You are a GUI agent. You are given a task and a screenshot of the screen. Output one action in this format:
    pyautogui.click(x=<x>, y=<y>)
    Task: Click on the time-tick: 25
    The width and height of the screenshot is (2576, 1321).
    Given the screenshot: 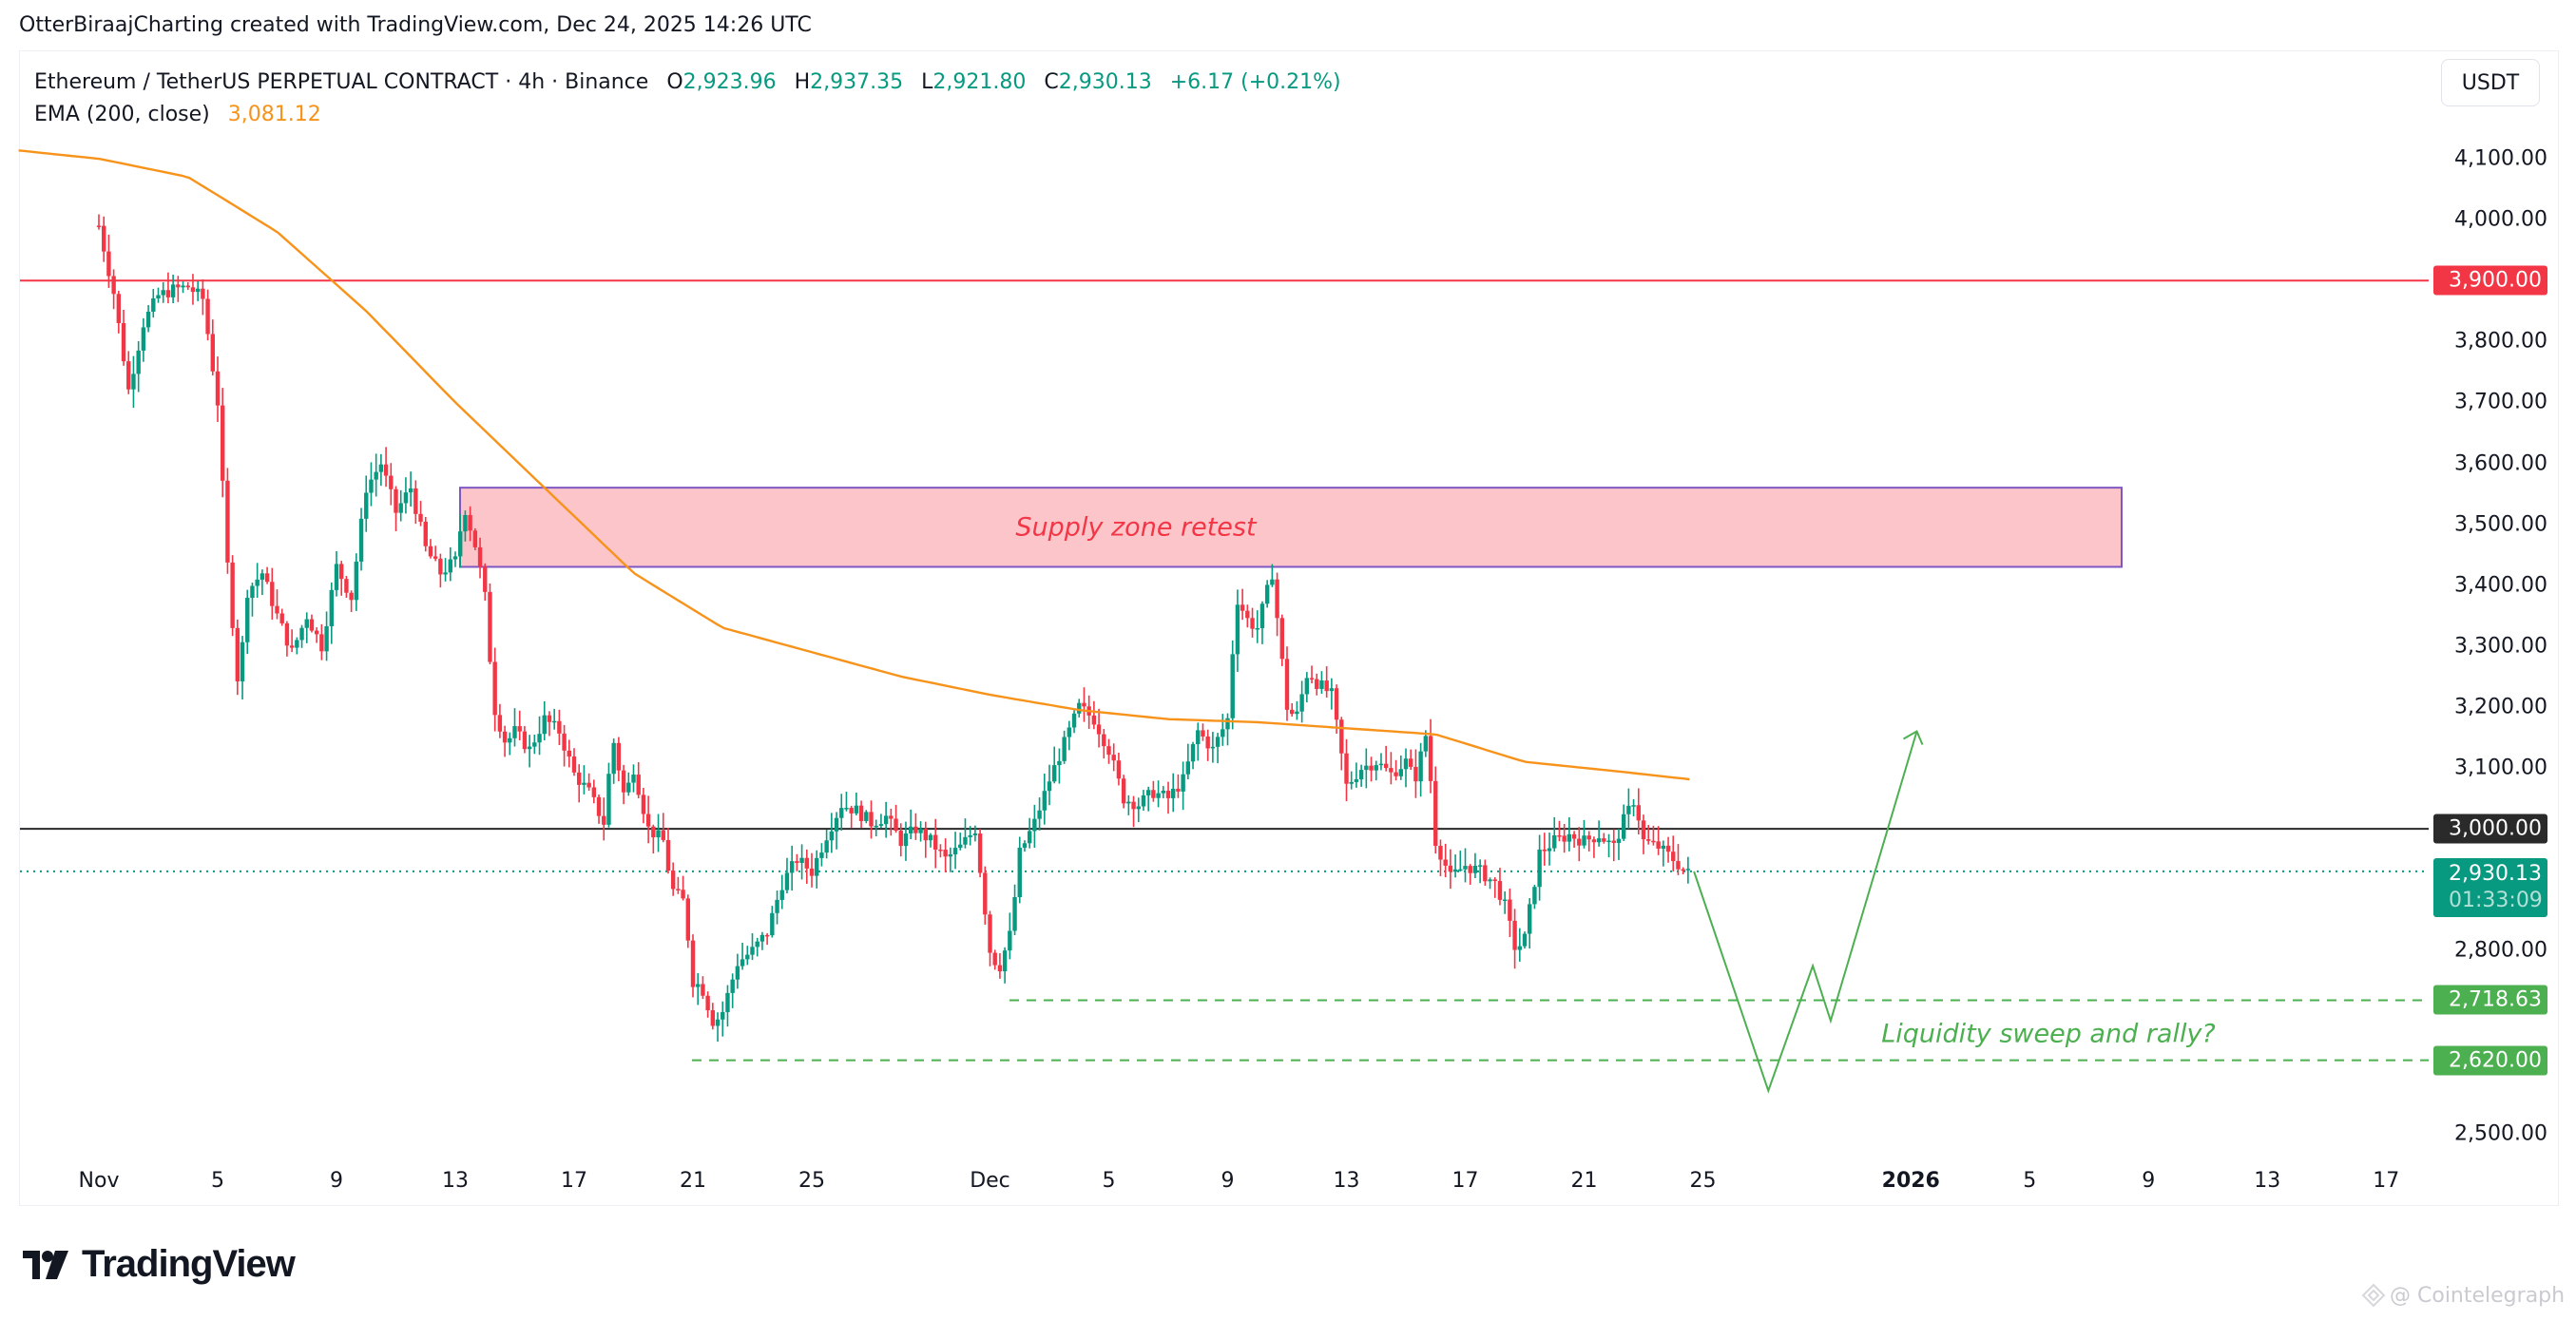 What is the action you would take?
    pyautogui.click(x=1703, y=1181)
    